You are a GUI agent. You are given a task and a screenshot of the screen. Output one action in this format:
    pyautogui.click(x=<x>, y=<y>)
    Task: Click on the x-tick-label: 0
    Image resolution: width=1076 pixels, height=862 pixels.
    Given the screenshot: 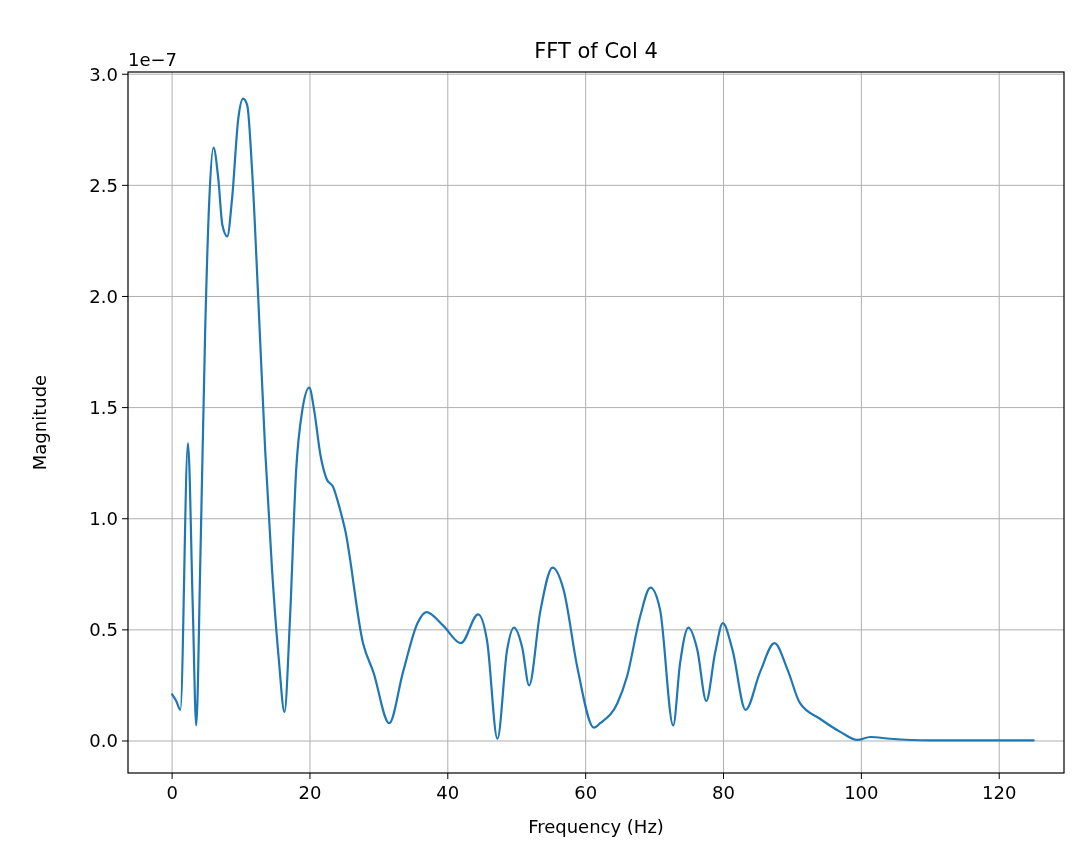 What is the action you would take?
    pyautogui.click(x=172, y=792)
    